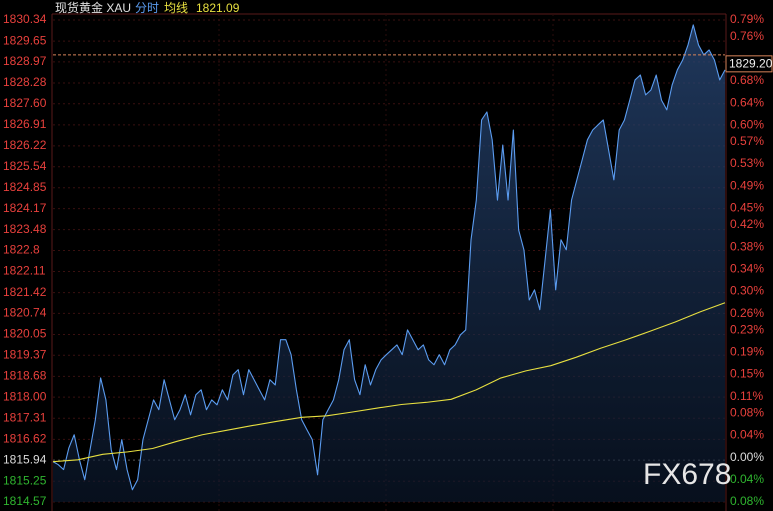  What do you see at coordinates (25, 103) in the screenshot?
I see `y-tick-label: 1827.60` at bounding box center [25, 103].